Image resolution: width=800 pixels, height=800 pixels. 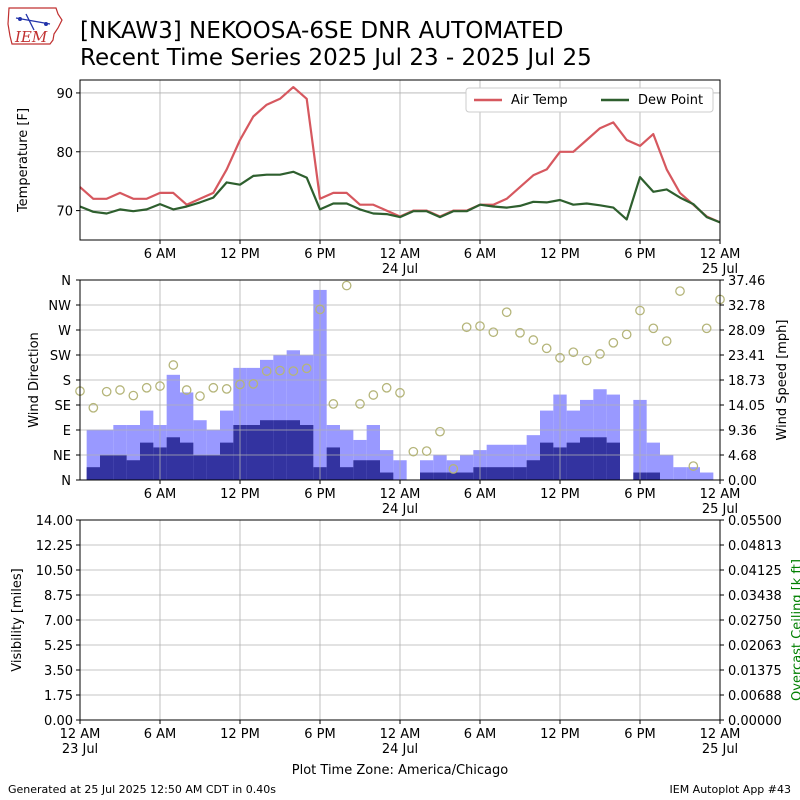 I want to click on chart-title: [NKAW3] NEKOOSA-6SE DNR AUTOMATED, so click(x=322, y=31).